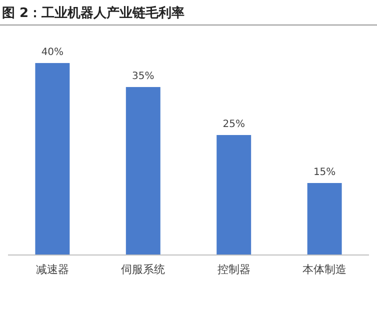 Image resolution: width=377 pixels, height=323 pixels. Describe the element at coordinates (233, 269) in the screenshot. I see `x-tick-label: 控制器` at that location.